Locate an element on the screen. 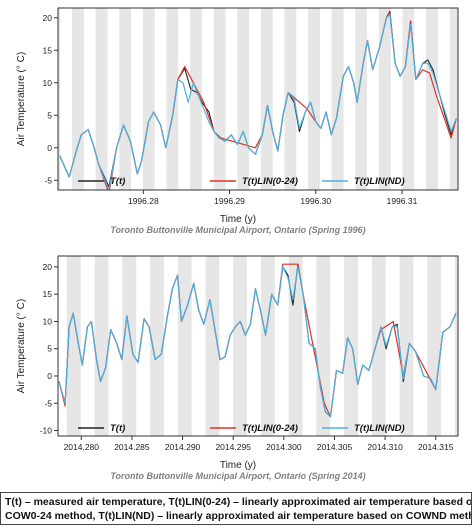 This screenshot has height=526, width=474. x-tick-label: 2014.310 is located at coordinates (385, 447).